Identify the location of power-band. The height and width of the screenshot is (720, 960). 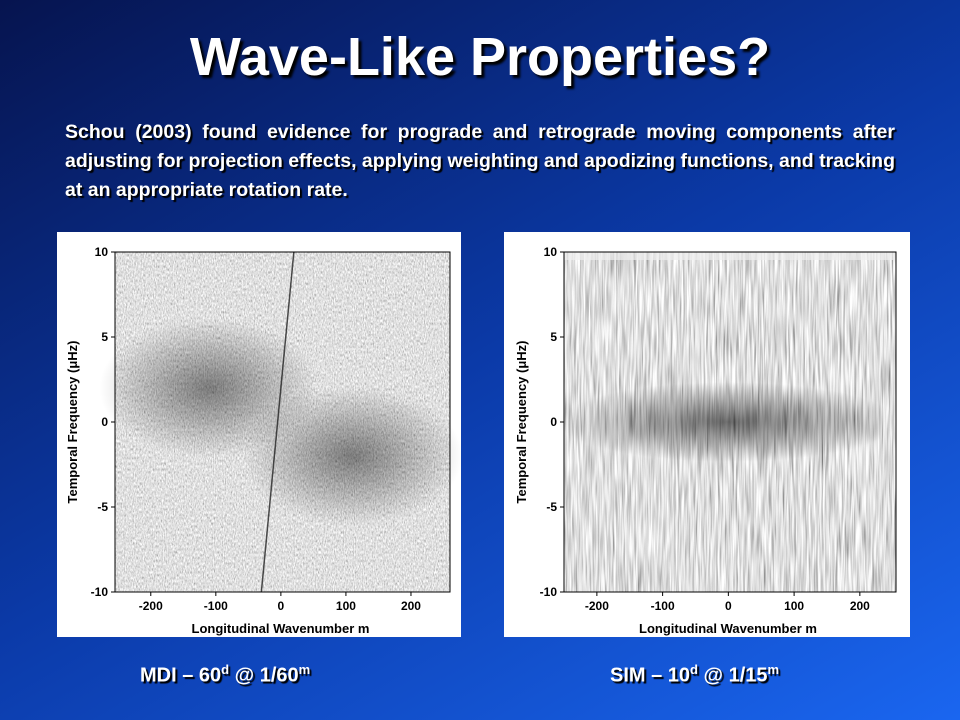
(728, 422).